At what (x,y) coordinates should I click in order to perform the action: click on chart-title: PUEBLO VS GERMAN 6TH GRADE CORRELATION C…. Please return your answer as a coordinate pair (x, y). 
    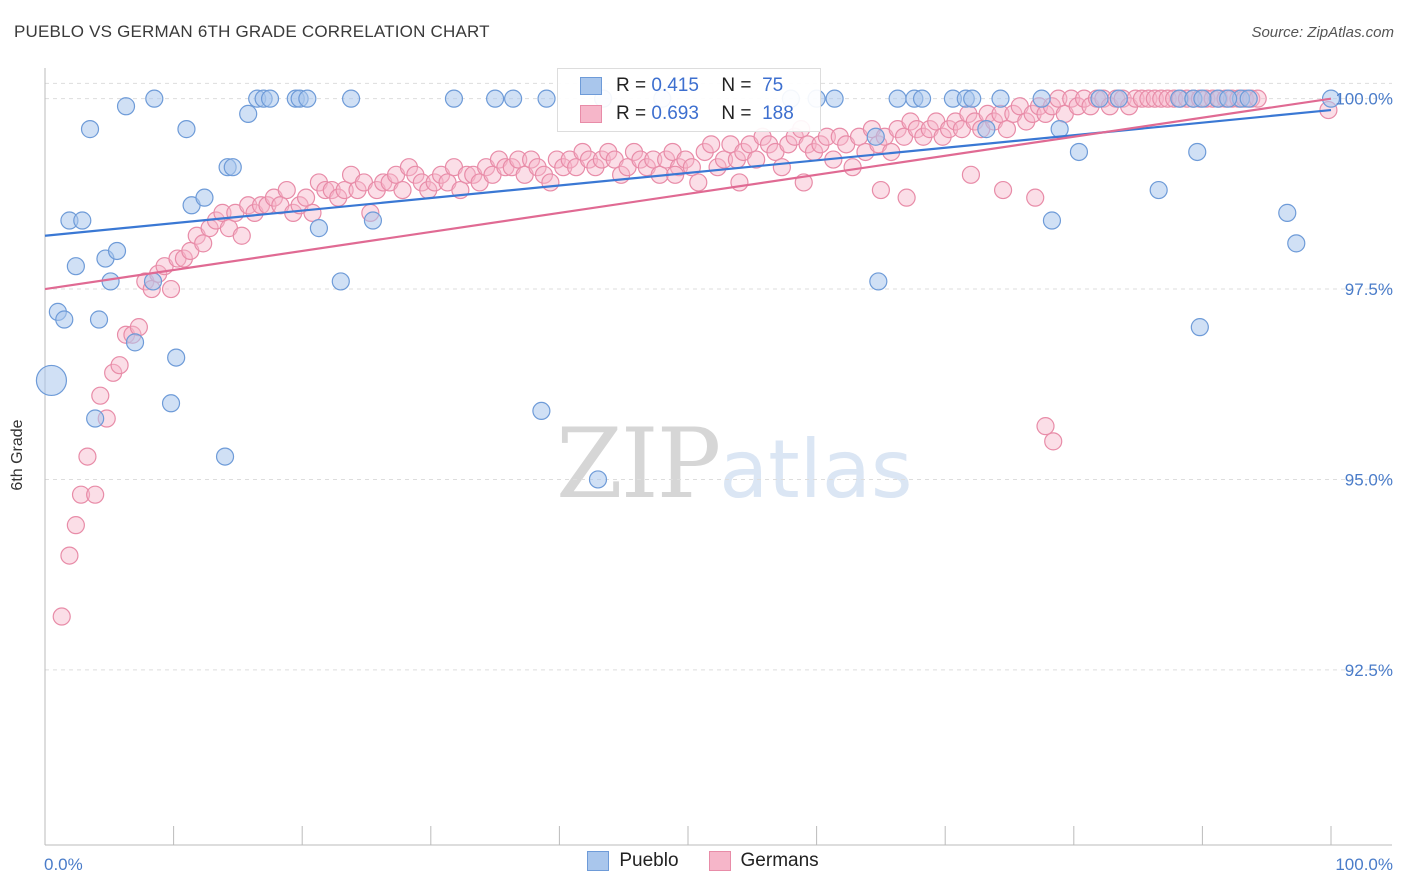
    Looking at the image, I should click on (252, 31).